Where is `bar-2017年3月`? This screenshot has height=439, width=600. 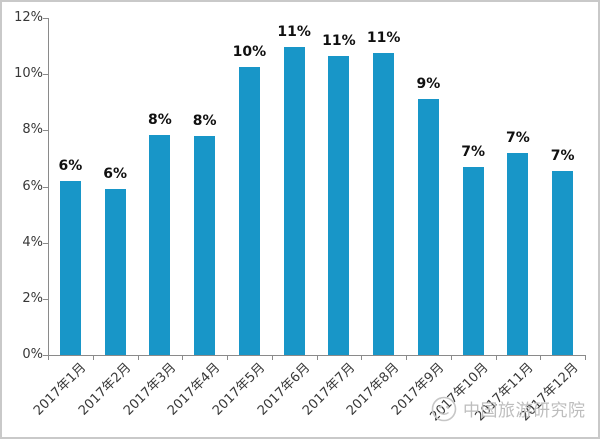 bar-2017年3月 is located at coordinates (160, 245).